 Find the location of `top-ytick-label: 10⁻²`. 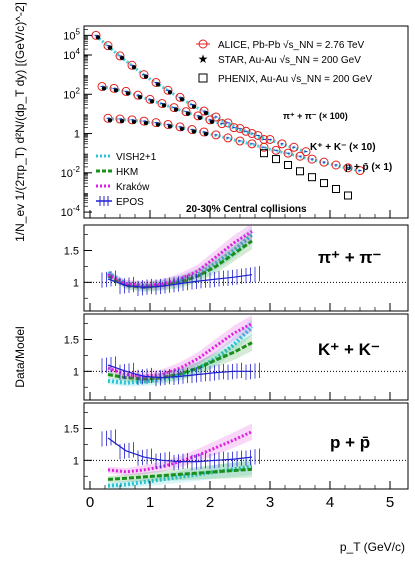

top-ytick-label: 10⁻² is located at coordinates (71, 172).